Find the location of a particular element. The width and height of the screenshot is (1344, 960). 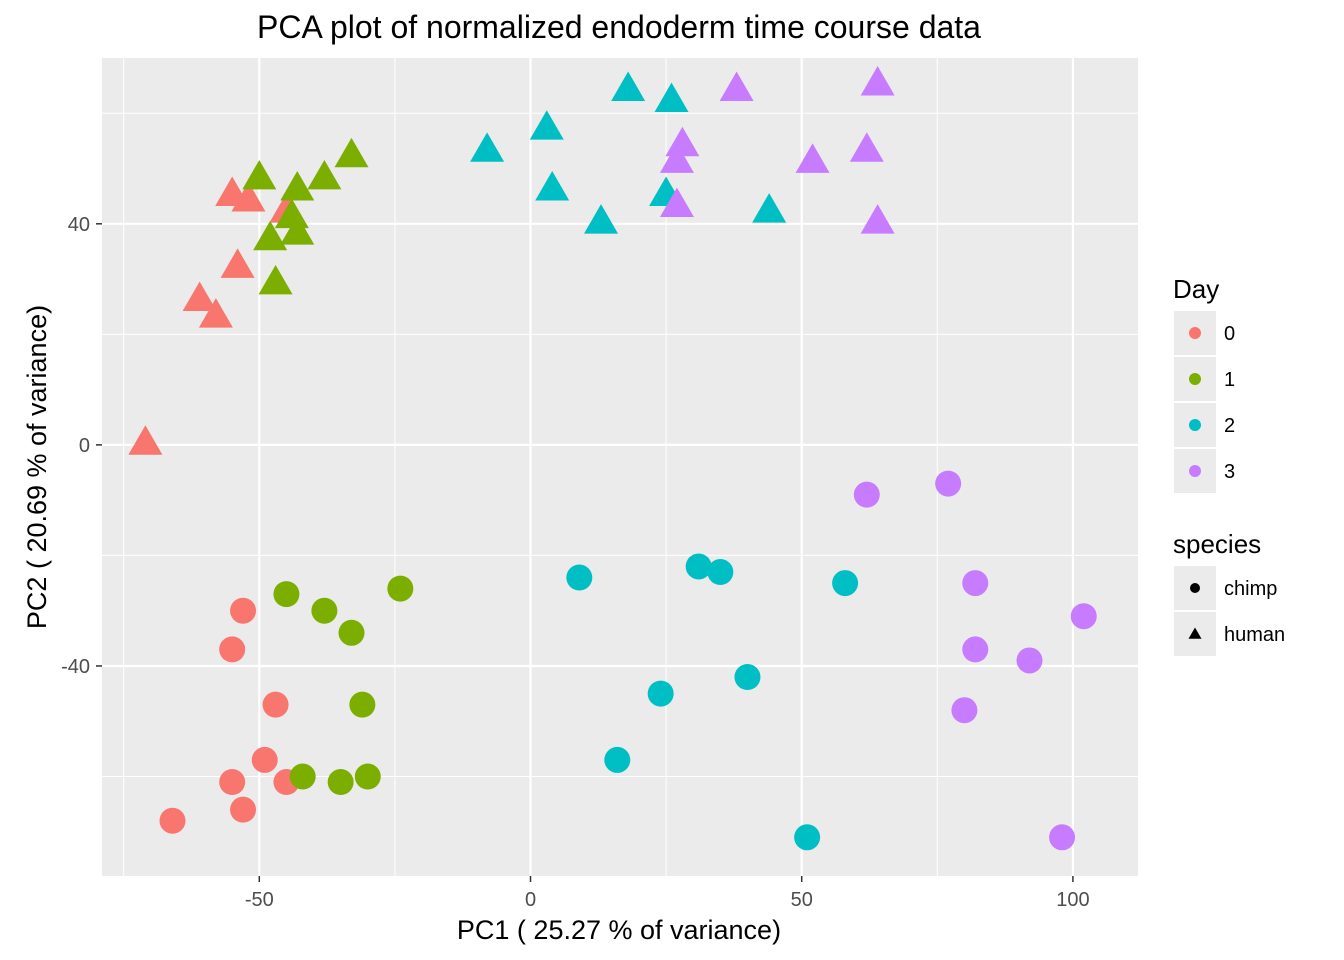

legend-label-day: 0 is located at coordinates (1229, 334).